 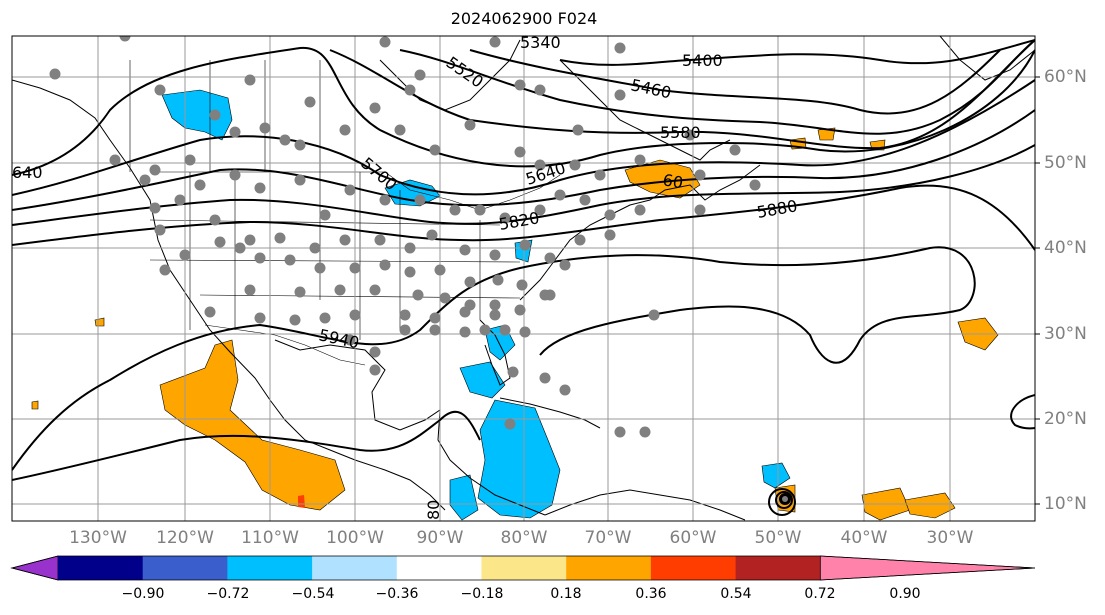 What do you see at coordinates (550, 413) in the screenshot?
I see `coastline-cuba` at bounding box center [550, 413].